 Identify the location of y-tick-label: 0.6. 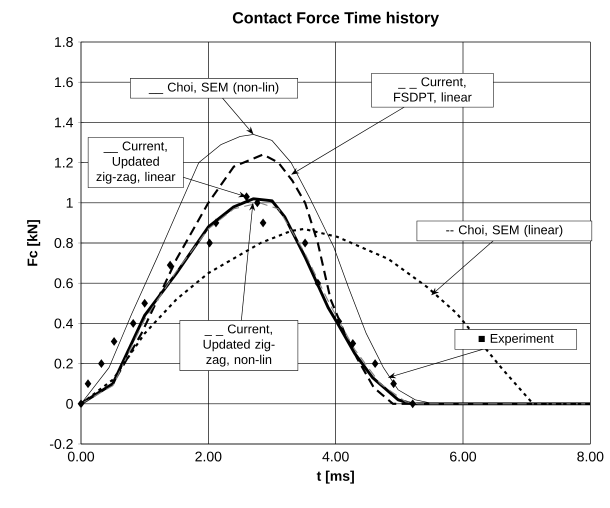
(63, 283).